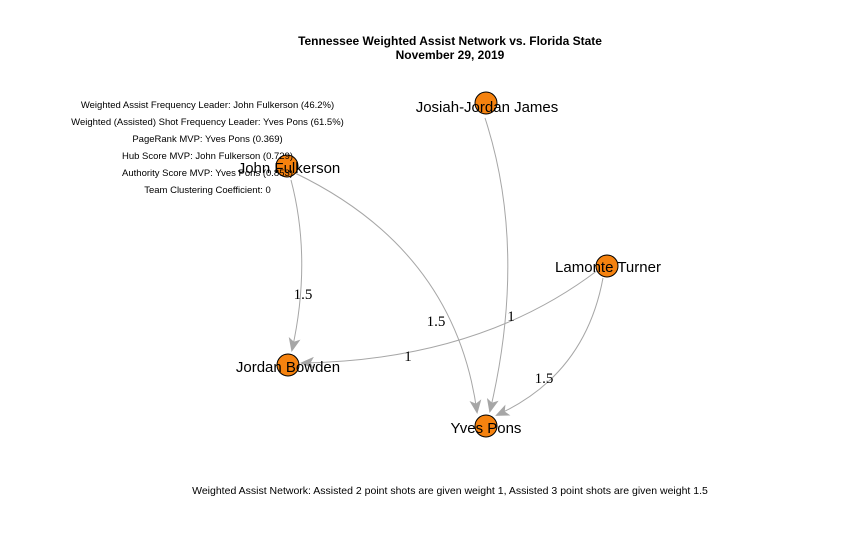  I want to click on node-josiah-jordan-james-label: Josiah-Jordan James, so click(487, 107).